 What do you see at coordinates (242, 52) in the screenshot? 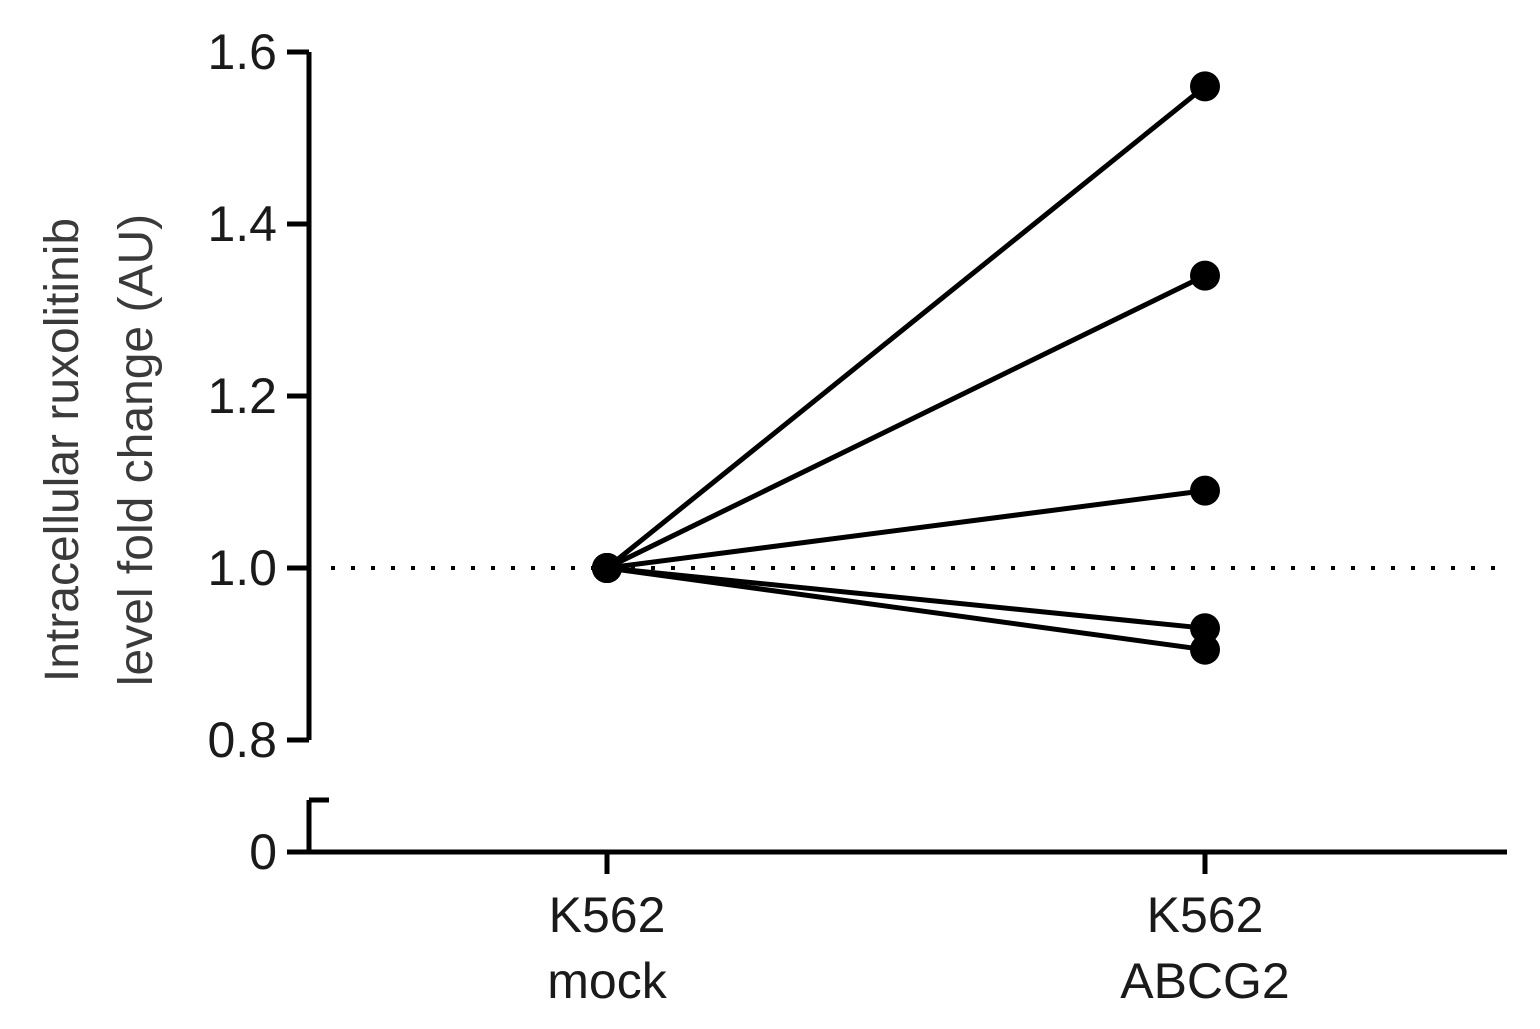
I see `y-tick-label-1.6: 1.6` at bounding box center [242, 52].